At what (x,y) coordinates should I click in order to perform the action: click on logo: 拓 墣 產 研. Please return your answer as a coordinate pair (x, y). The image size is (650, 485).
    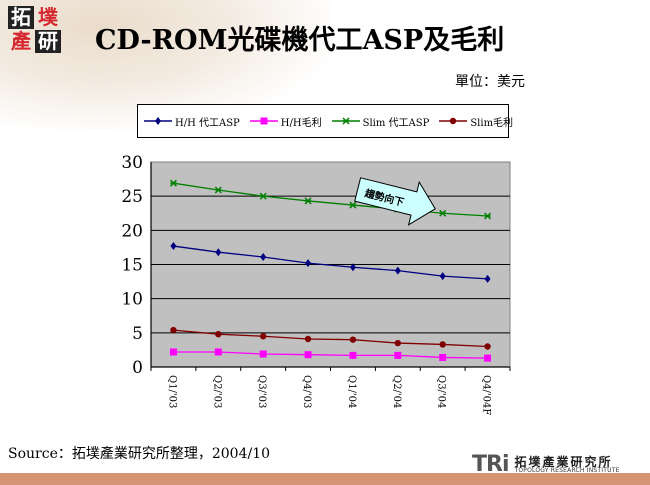
    Looking at the image, I should click on (35, 30).